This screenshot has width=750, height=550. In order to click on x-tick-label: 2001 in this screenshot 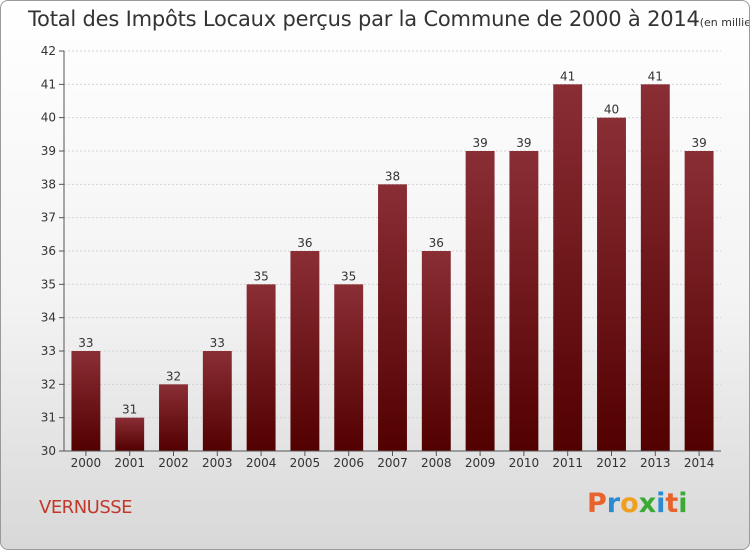, I will do `click(129, 463)`.